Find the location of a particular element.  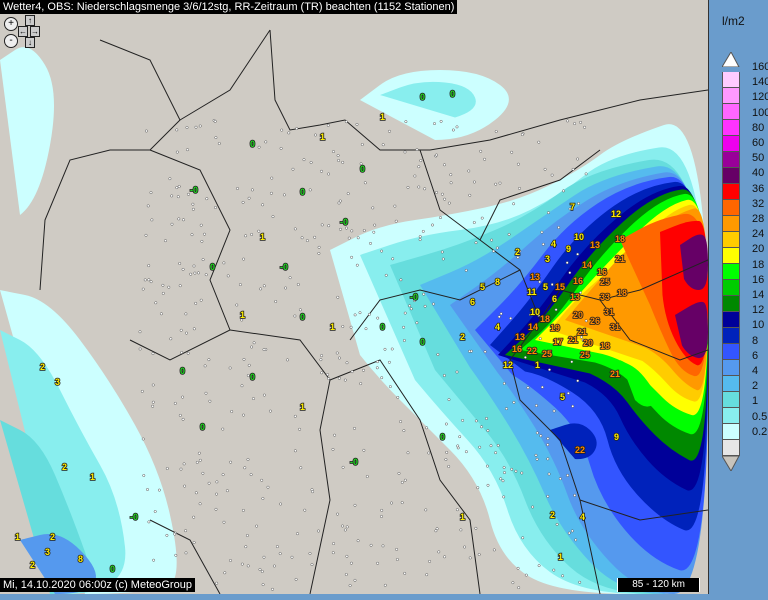

zoom-out-button: - is located at coordinates (11, 41).